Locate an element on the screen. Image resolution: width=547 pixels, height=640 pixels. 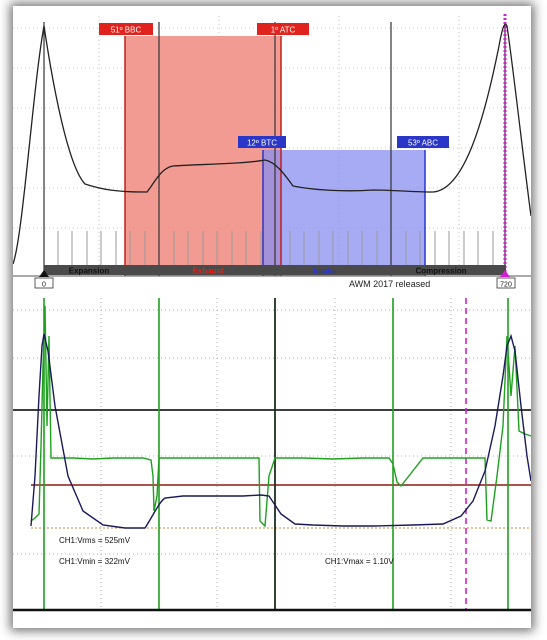
stroke-intake: Intake is located at coordinates (325, 271).